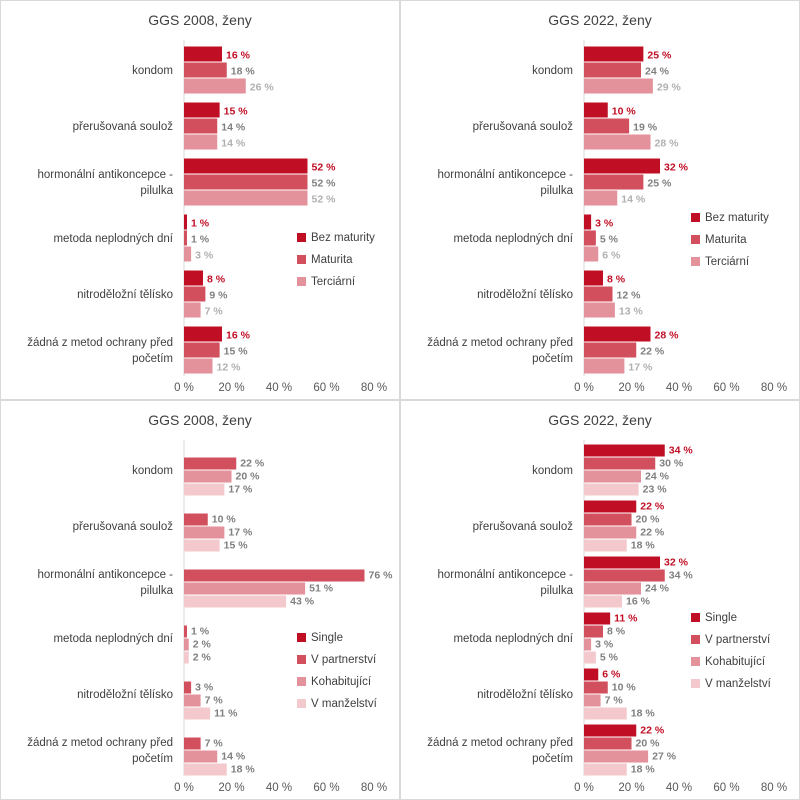  I want to click on data-label: 5 %, so click(609, 240).